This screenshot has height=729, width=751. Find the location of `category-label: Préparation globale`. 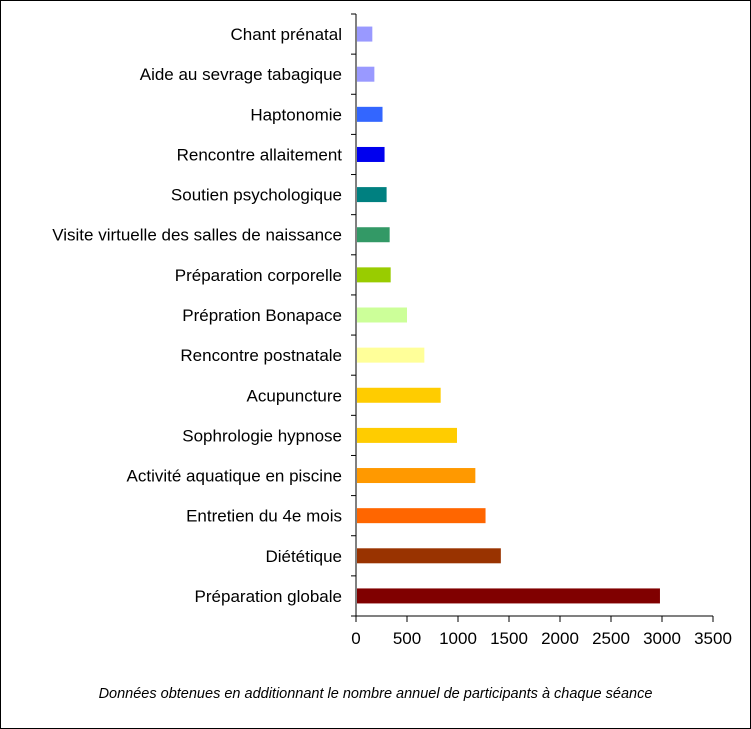

category-label: Préparation globale is located at coordinates (268, 596).